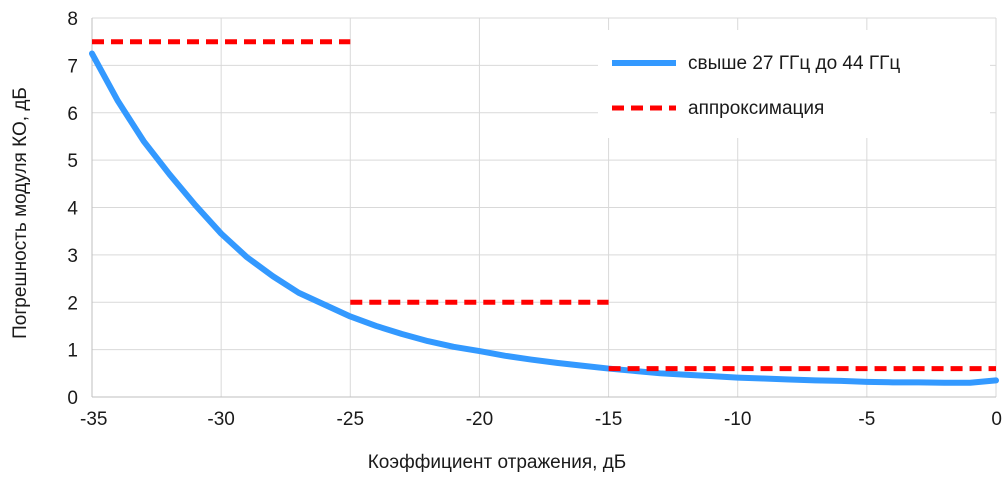  What do you see at coordinates (497, 462) in the screenshot?
I see `x-axis-title: Коэффициент отражения, дБ` at bounding box center [497, 462].